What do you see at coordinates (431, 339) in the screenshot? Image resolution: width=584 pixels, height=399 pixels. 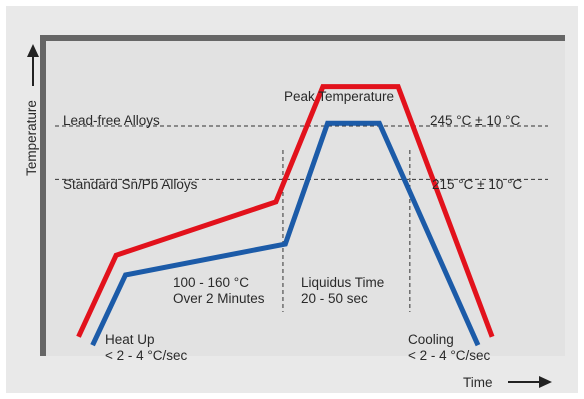 I see `cooling-label: Cooling` at bounding box center [431, 339].